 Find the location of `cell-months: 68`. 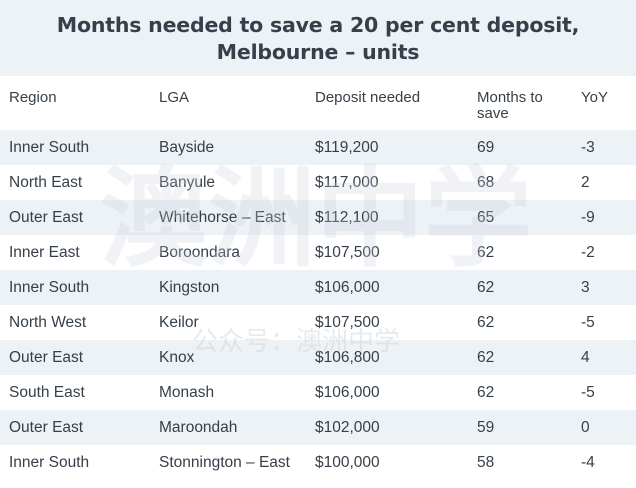

cell-months: 68 is located at coordinates (486, 182).